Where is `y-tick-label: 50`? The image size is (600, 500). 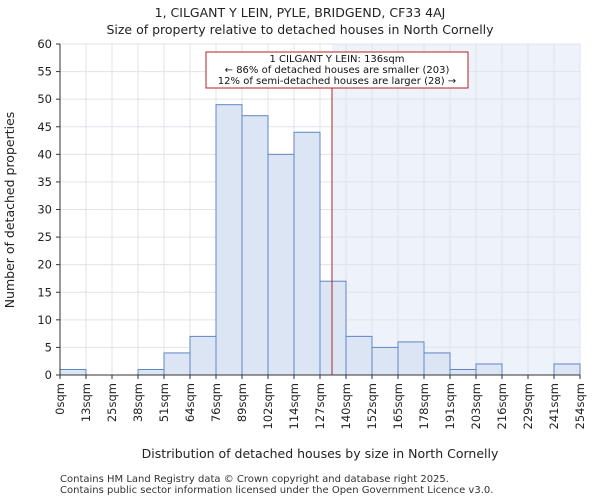 y-tick-label: 50 is located at coordinates (44, 99).